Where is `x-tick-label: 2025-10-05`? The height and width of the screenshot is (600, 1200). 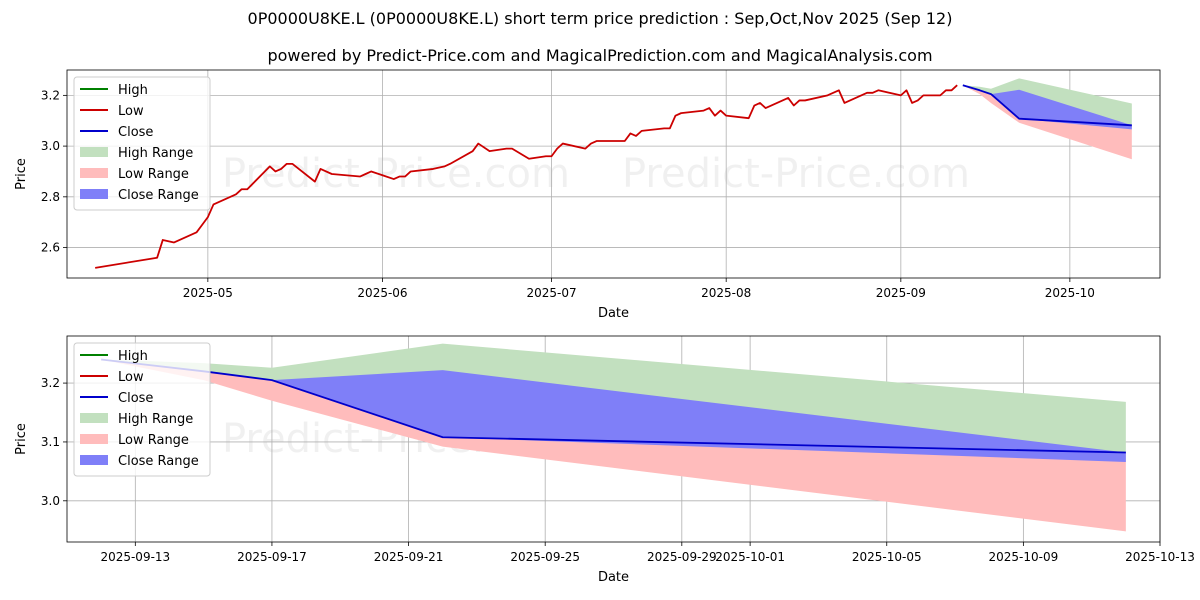
x-tick-label: 2025-10-05 is located at coordinates (887, 557).